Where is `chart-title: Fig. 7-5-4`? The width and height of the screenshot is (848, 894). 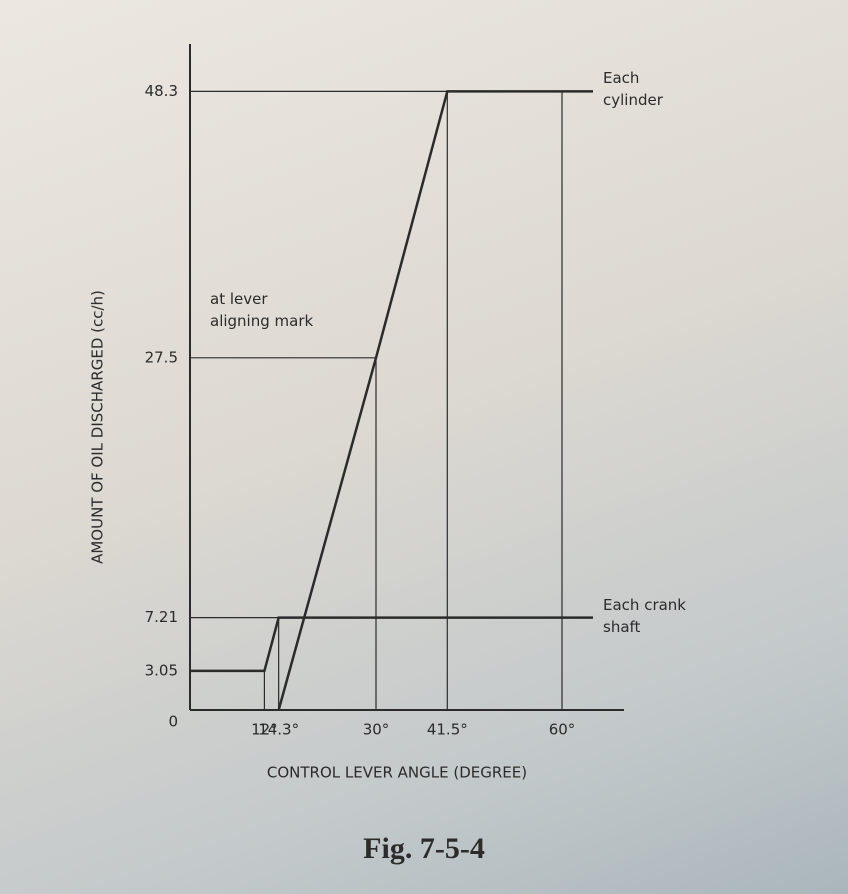
chart-title: Fig. 7-5-4 is located at coordinates (424, 848).